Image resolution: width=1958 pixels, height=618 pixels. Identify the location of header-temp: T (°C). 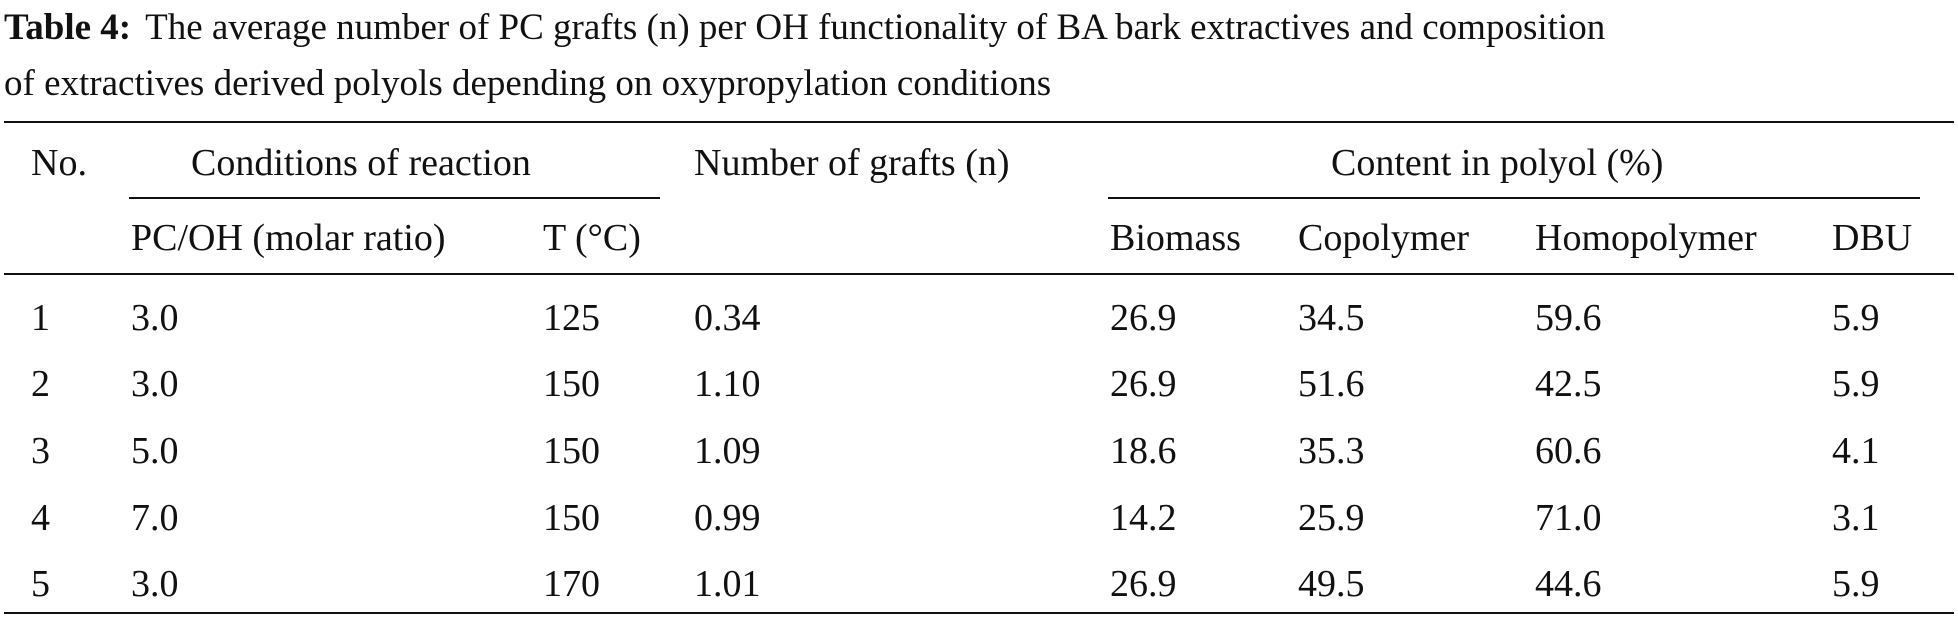
(592, 238).